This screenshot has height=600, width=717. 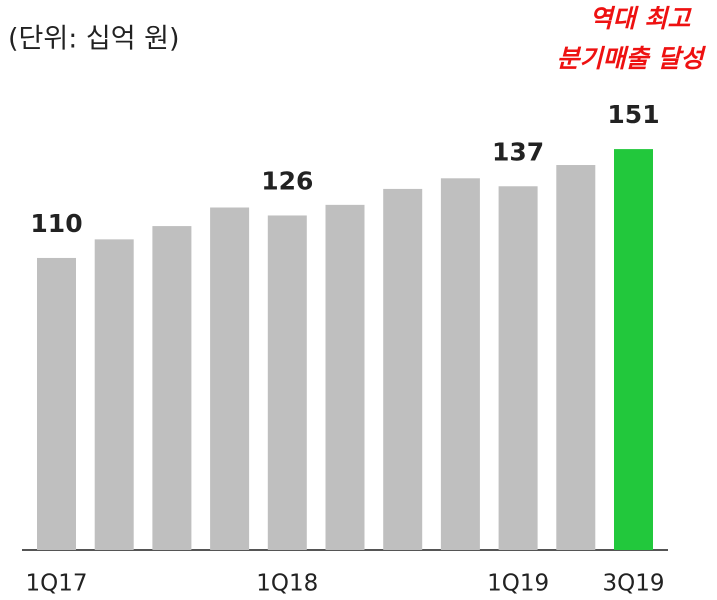 What do you see at coordinates (287, 584) in the screenshot?
I see `x-tick-label: 1Q18` at bounding box center [287, 584].